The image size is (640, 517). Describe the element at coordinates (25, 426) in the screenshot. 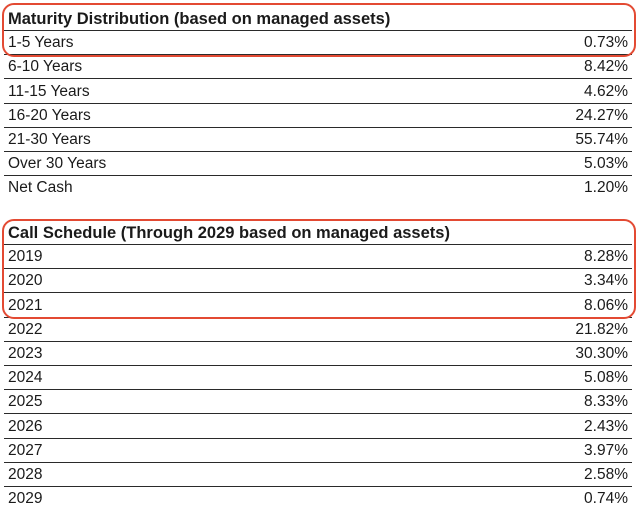

I see `row-label: 2026` at that location.